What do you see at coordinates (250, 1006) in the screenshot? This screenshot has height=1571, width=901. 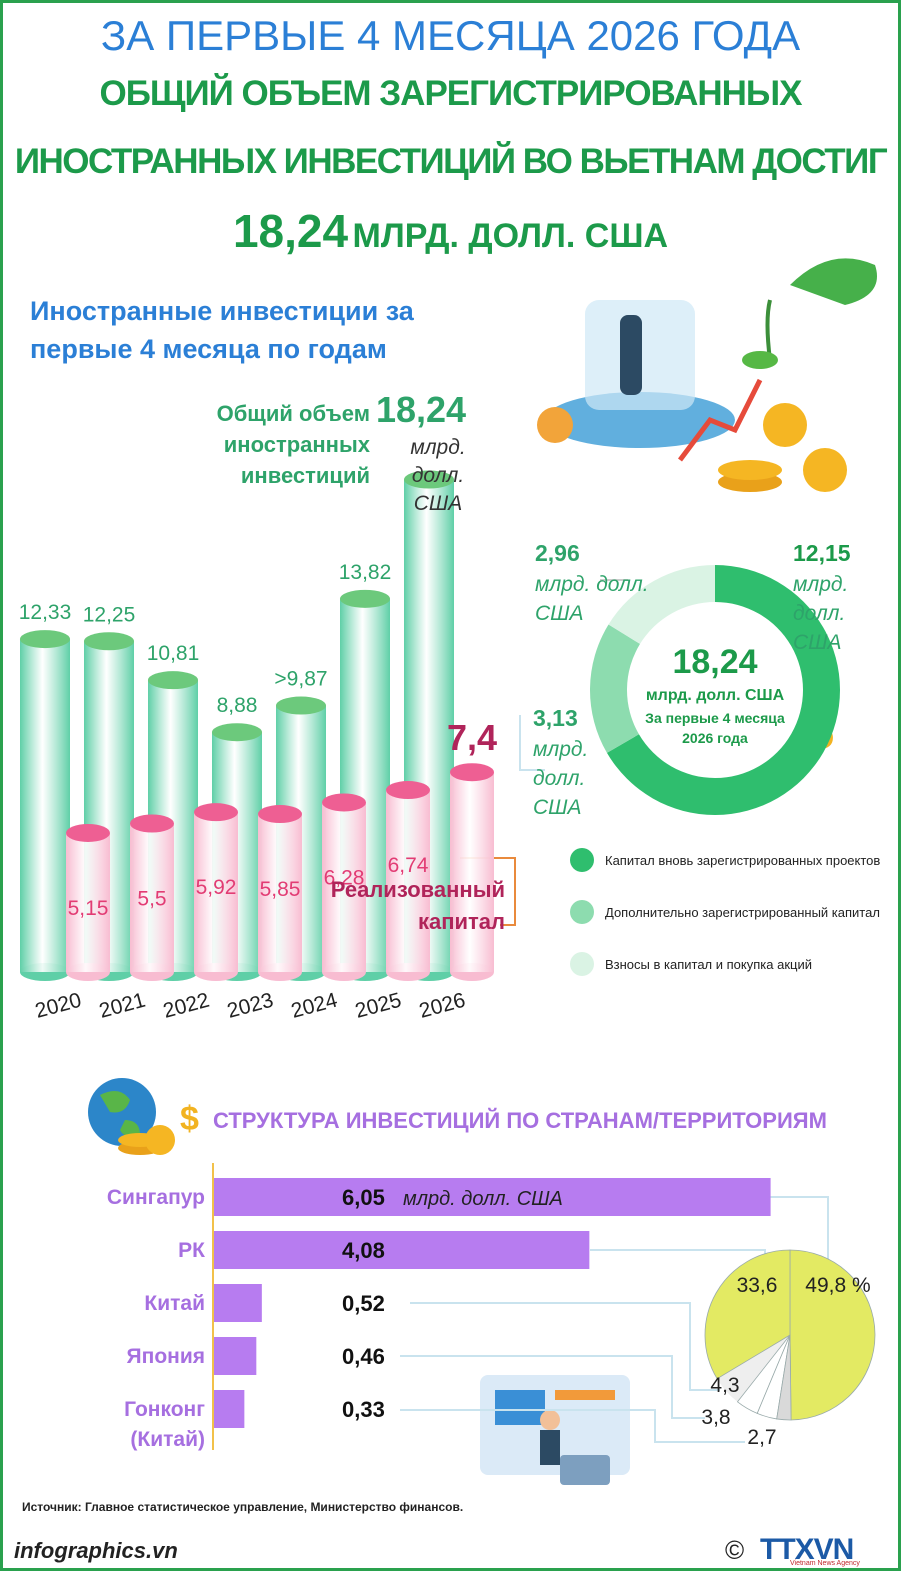 I see `x-tick-label: 2023` at bounding box center [250, 1006].